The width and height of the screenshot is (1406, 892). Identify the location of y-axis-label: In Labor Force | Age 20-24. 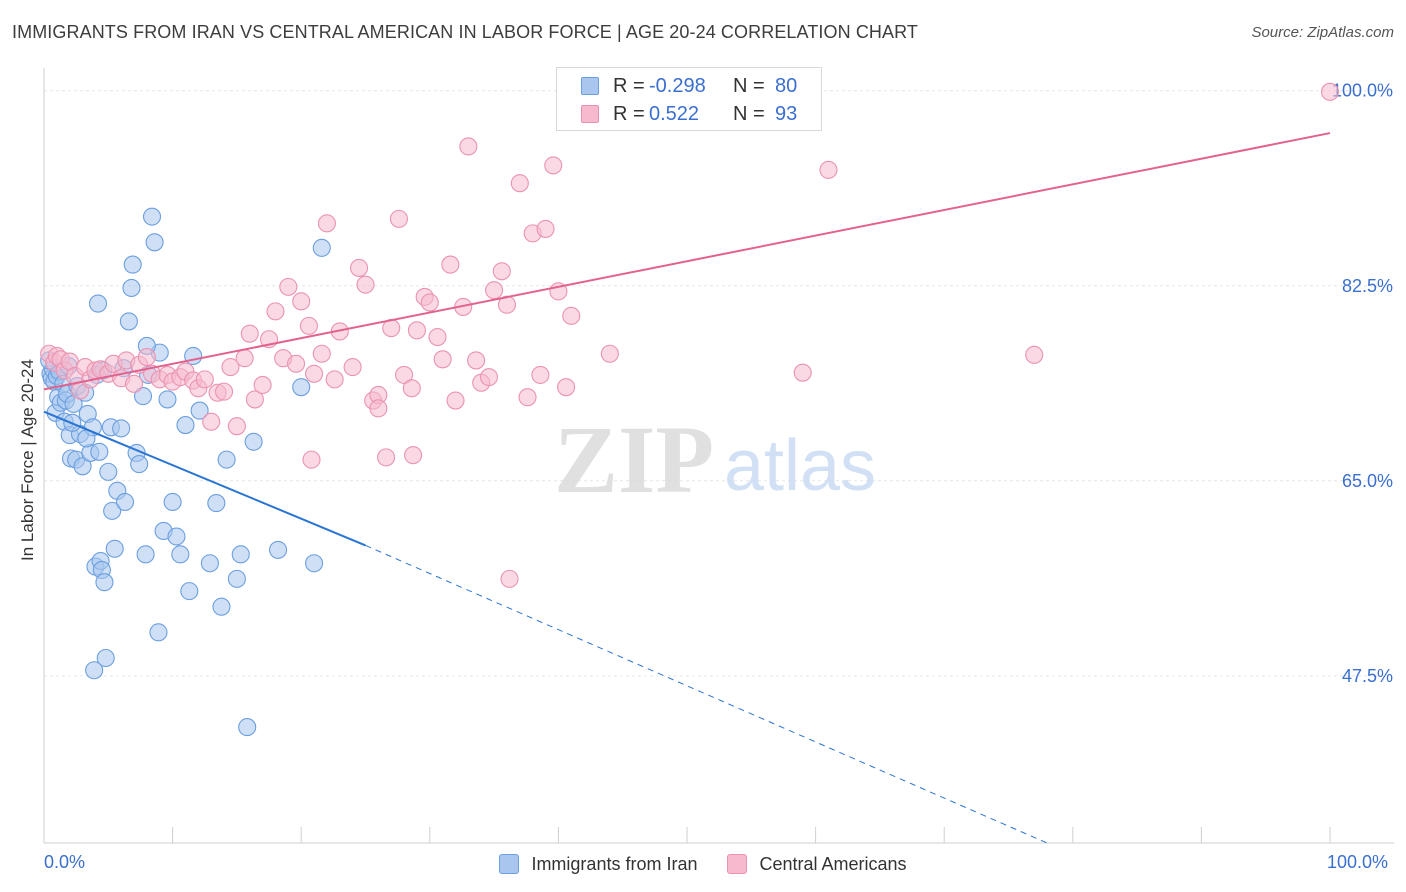
(27, 460).